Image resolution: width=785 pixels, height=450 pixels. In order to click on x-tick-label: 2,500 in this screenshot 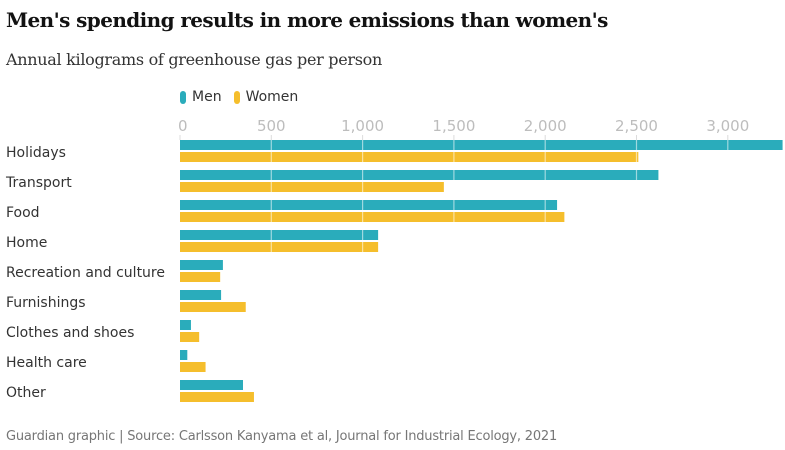, I will do `click(636, 126)`.